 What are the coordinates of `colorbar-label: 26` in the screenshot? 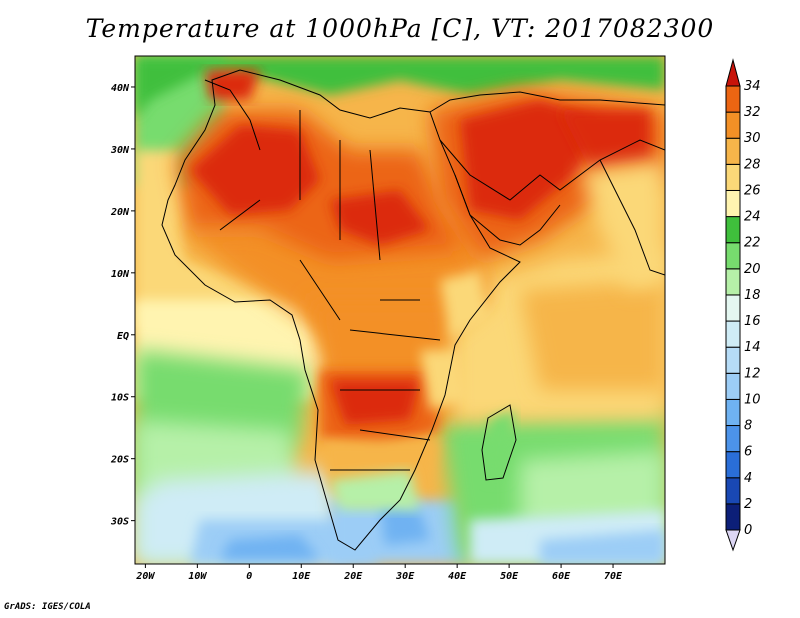 It's located at (752, 190).